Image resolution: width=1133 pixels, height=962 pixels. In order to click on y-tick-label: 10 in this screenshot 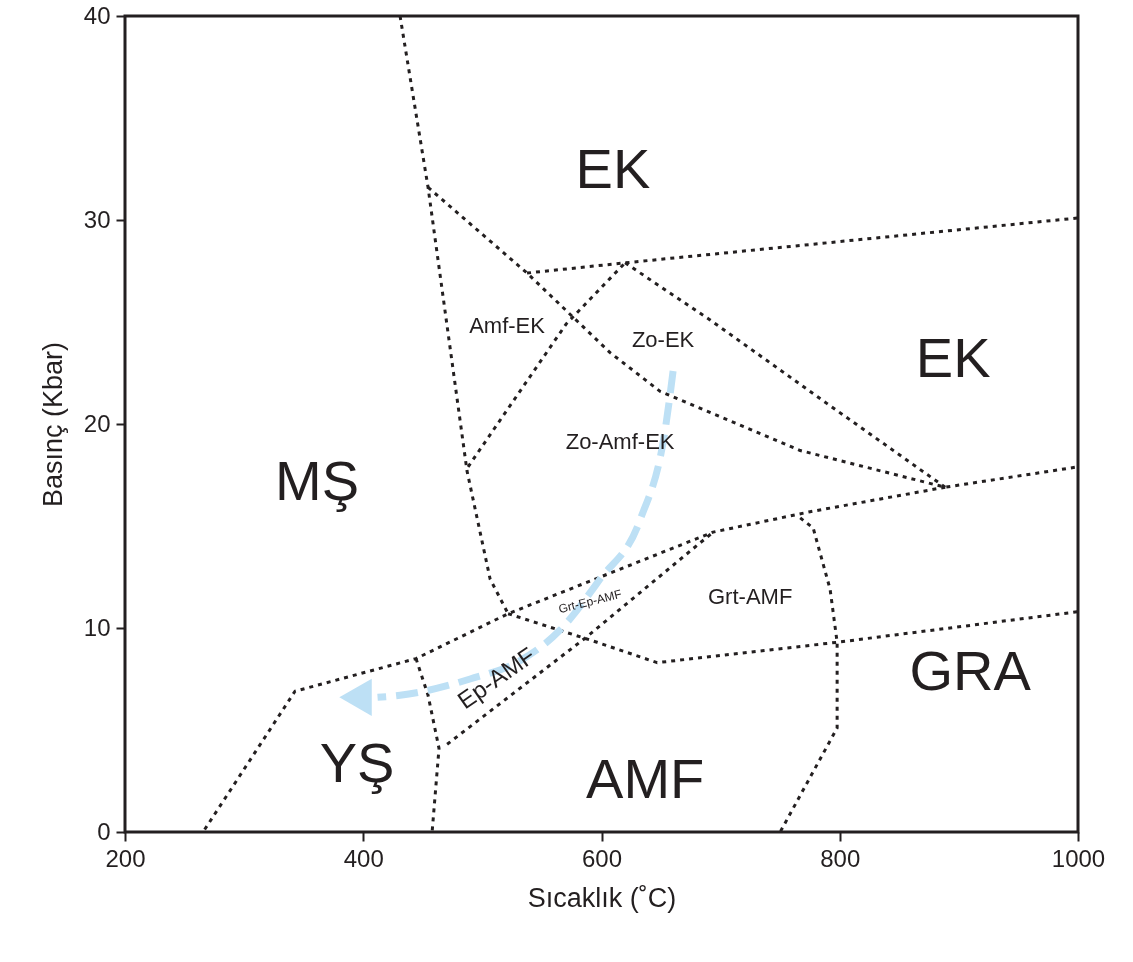, I will do `click(97, 627)`.